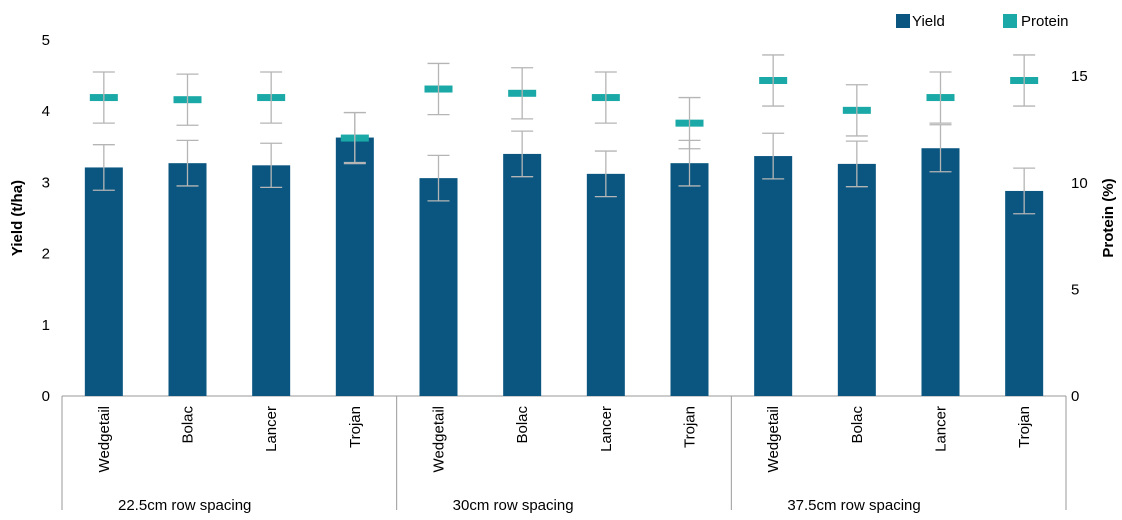 This screenshot has width=1122, height=520. I want to click on protein-markers, so click(564, 109).